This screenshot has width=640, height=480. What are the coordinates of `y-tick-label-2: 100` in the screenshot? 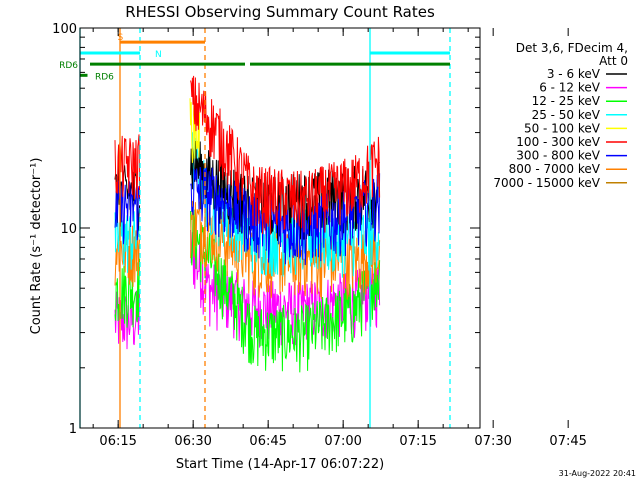 It's located at (64, 29).